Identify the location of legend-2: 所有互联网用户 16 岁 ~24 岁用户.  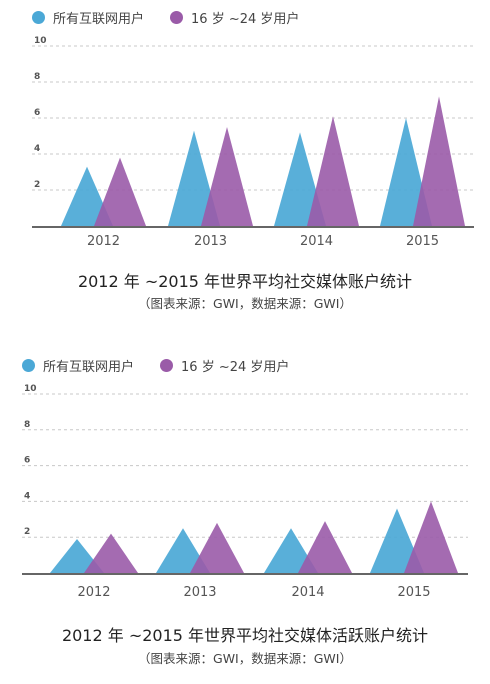
(168, 365).